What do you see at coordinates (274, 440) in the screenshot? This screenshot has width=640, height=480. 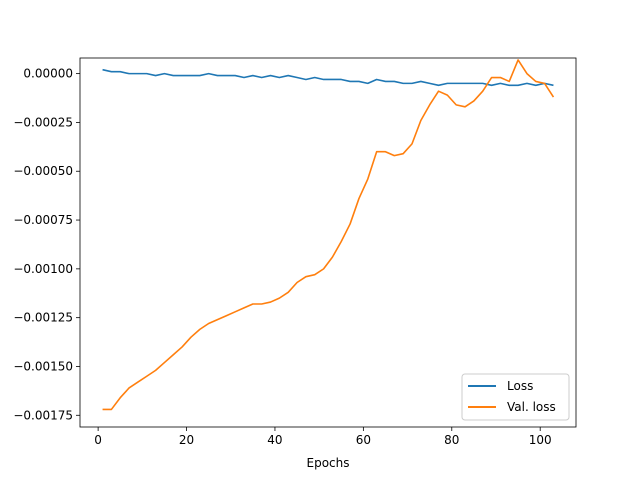 I see `x-tick-label: 40` at bounding box center [274, 440].